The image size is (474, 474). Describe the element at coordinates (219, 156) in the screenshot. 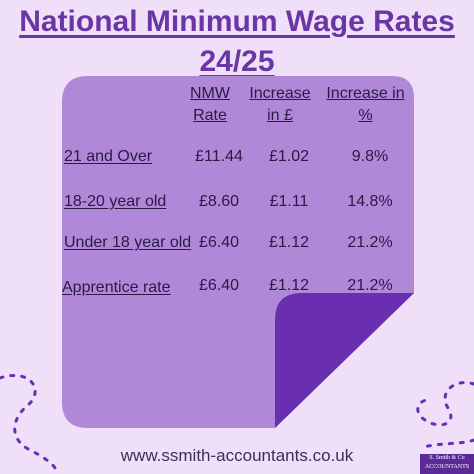

I see `row-rate: £11.44` at that location.